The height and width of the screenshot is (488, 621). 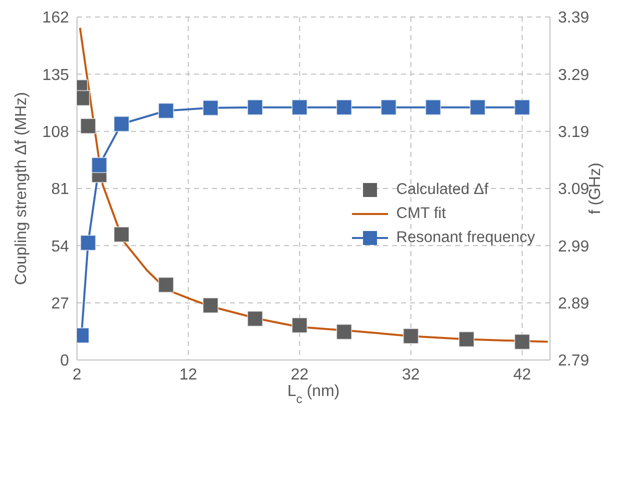 What do you see at coordinates (442, 190) in the screenshot?
I see `legend-label: Calculated Δf` at bounding box center [442, 190].